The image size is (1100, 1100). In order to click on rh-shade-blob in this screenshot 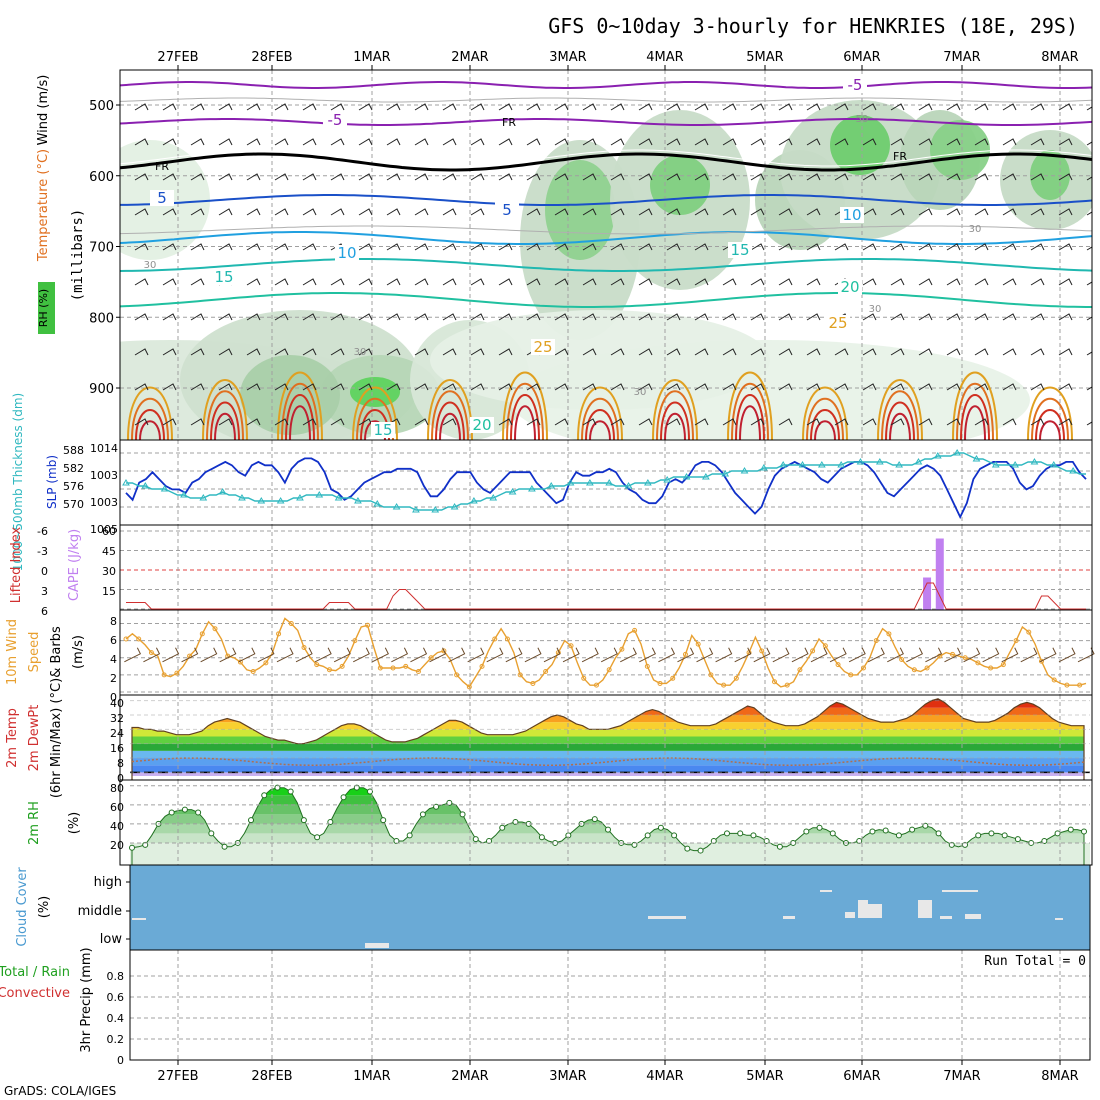, I will do `click(375, 392)`.